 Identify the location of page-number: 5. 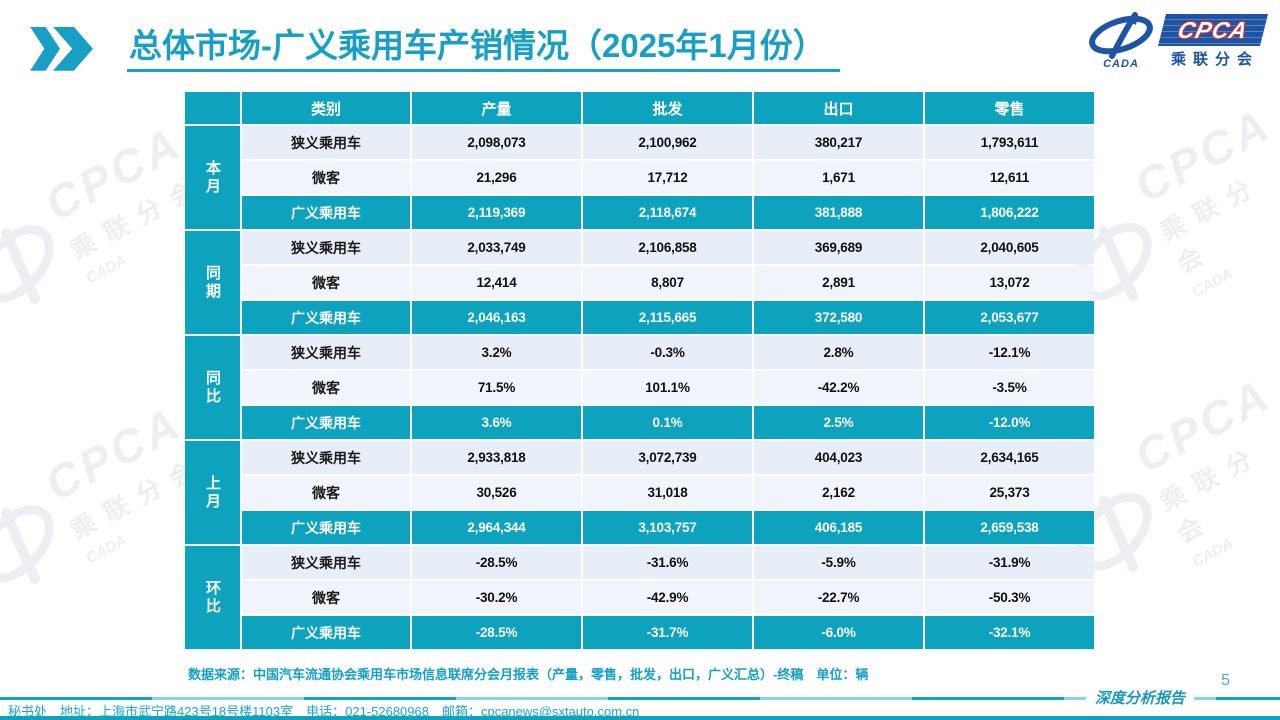
(1225, 680).